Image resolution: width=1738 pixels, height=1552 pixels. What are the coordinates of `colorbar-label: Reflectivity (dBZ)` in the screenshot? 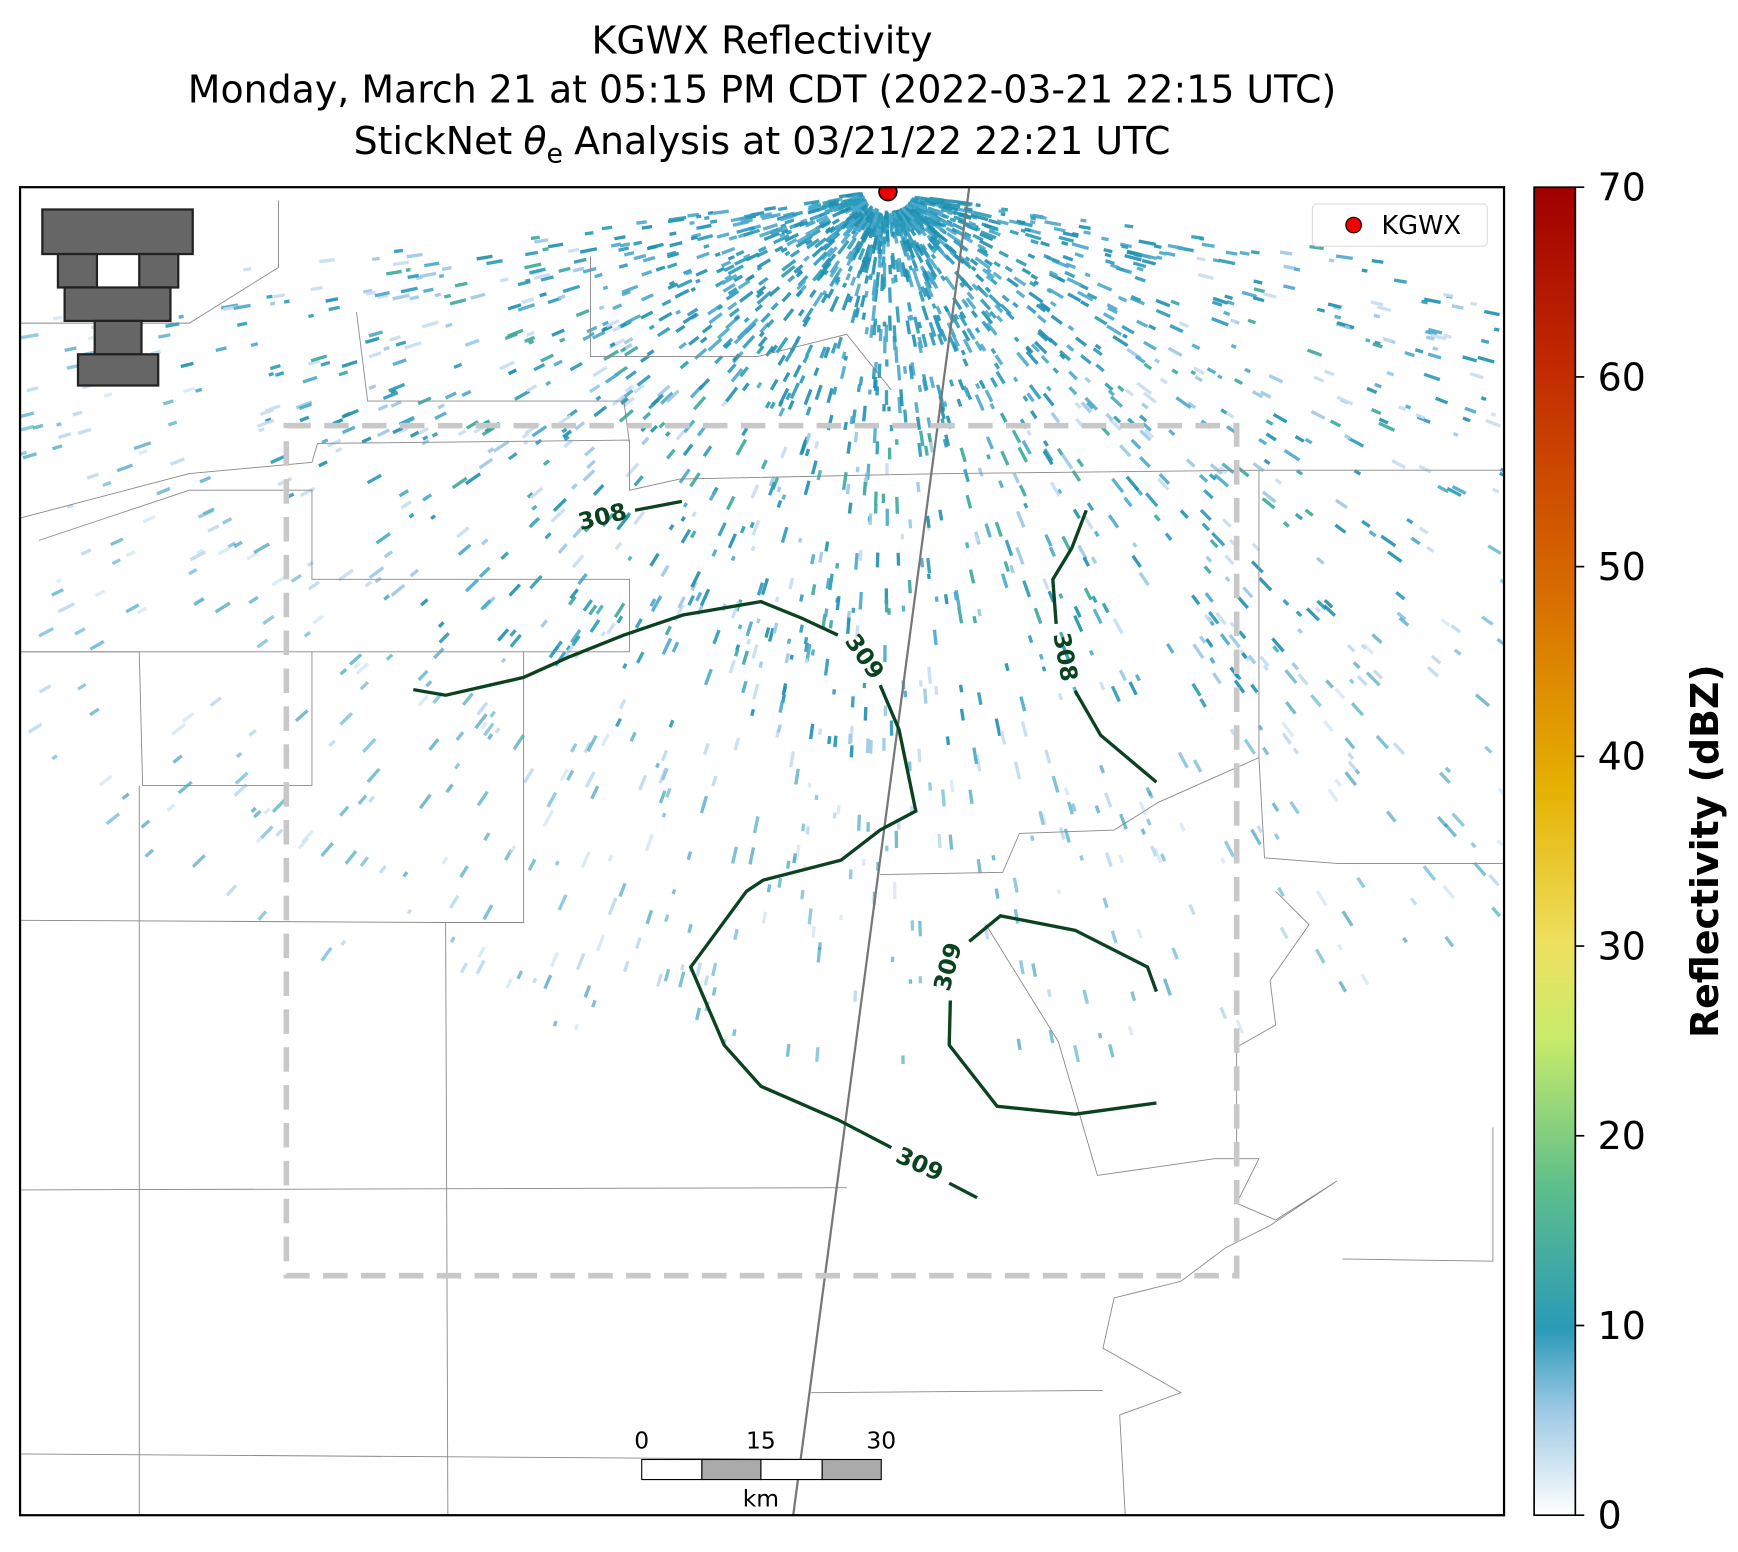 It's located at (1705, 851).